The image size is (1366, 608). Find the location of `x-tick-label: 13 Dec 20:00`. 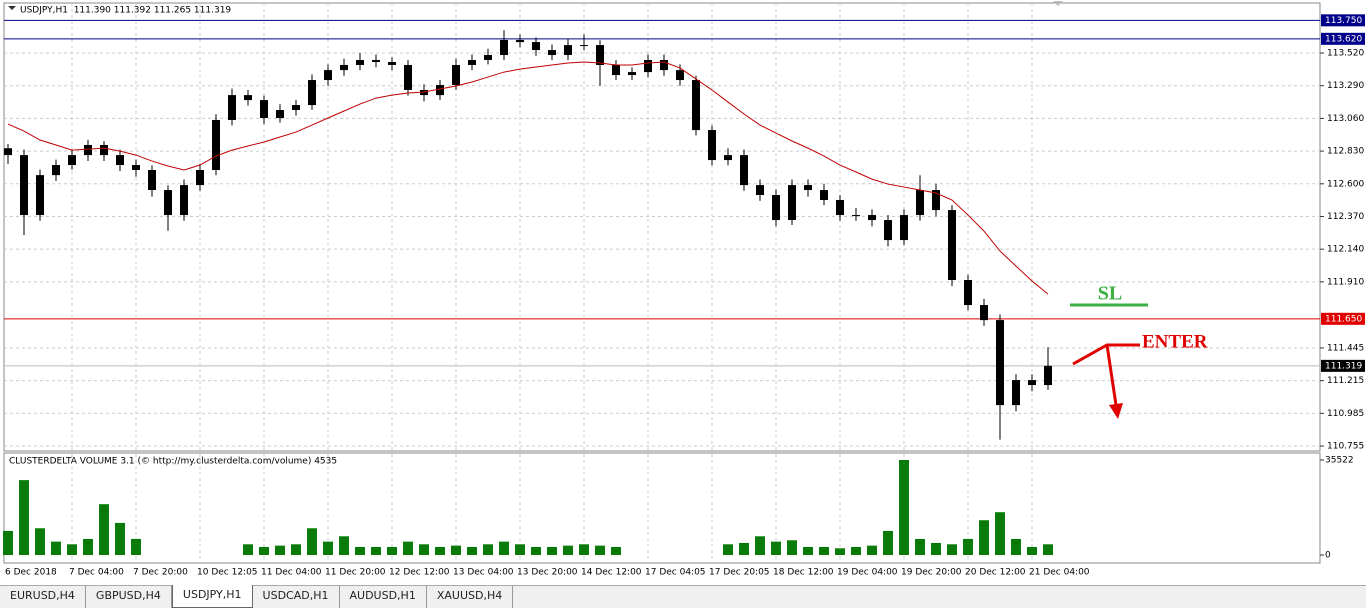

x-tick-label: 13 Dec 20:00 is located at coordinates (547, 573).